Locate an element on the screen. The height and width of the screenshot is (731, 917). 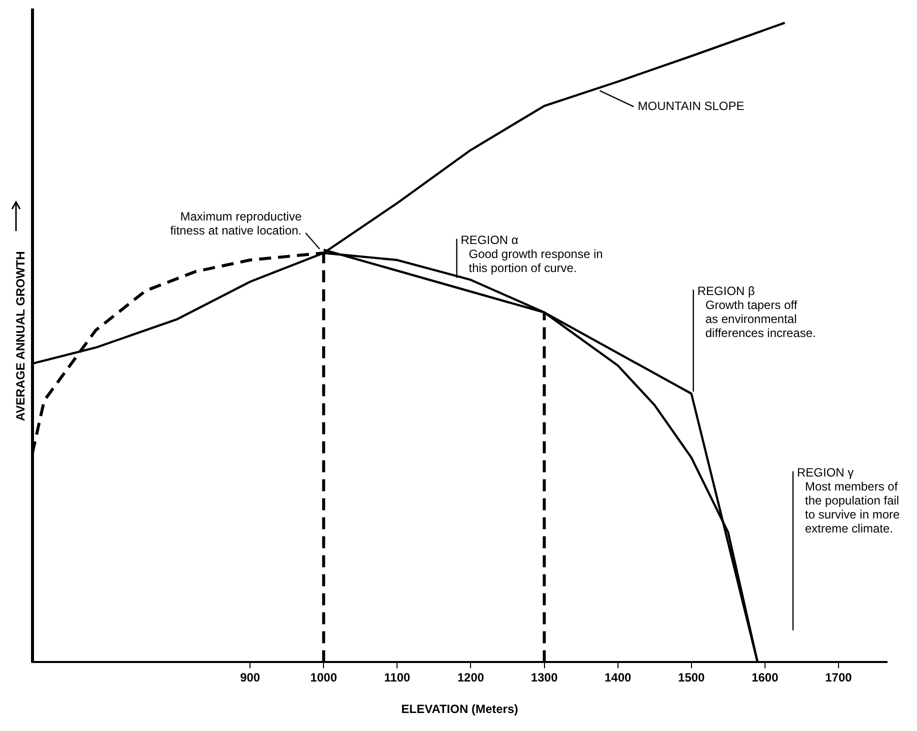
x-axis-title: ELEVATION (Meters) is located at coordinates (459, 709).